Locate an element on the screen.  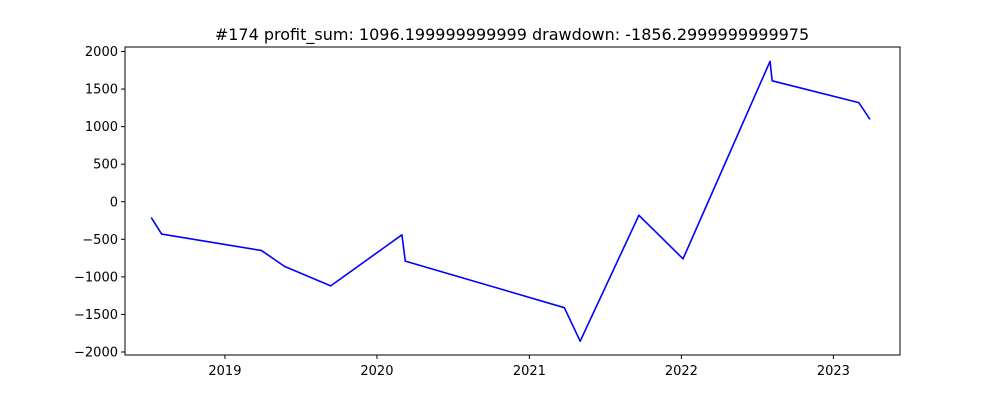
x-tick-label: 2021 is located at coordinates (529, 371).